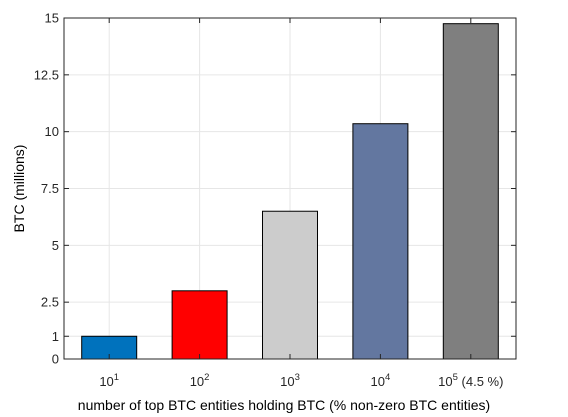  I want to click on y-tick-label: 10, so click(52, 131).